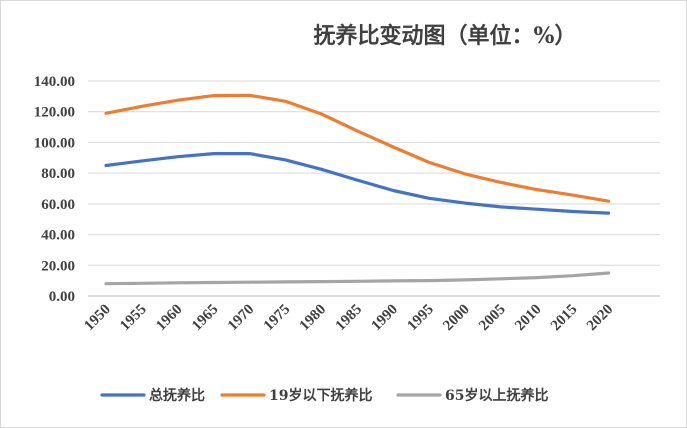 Image resolution: width=687 pixels, height=428 pixels. I want to click on y-tick-label: 60.00, so click(58, 205).